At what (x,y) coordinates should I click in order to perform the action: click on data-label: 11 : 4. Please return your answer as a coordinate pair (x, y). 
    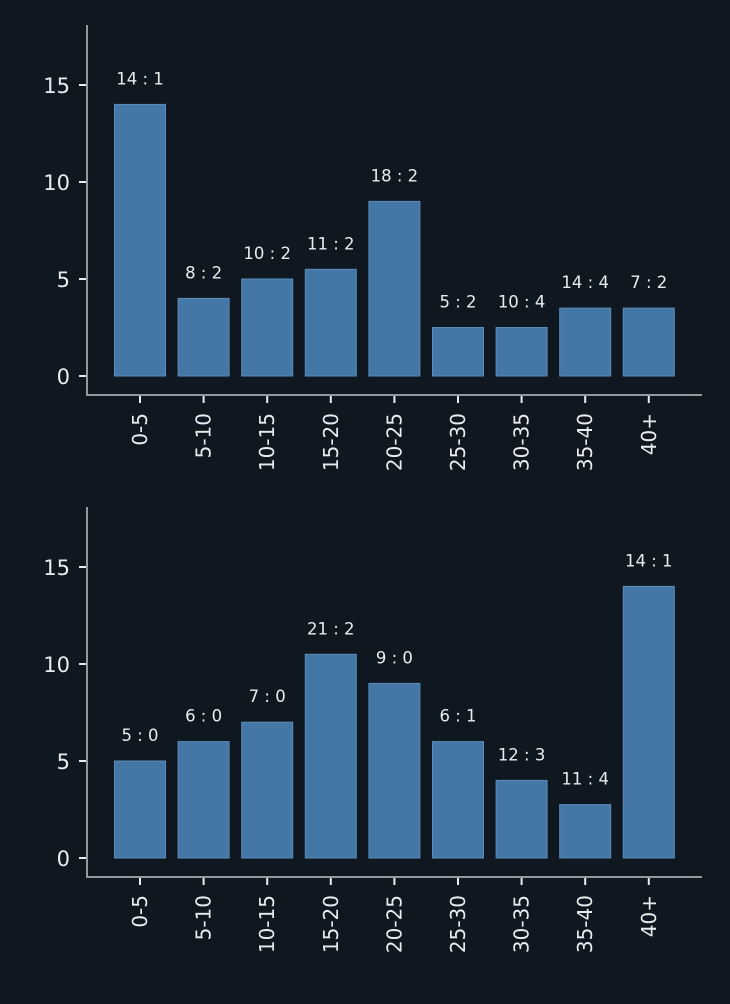
    Looking at the image, I should click on (585, 779).